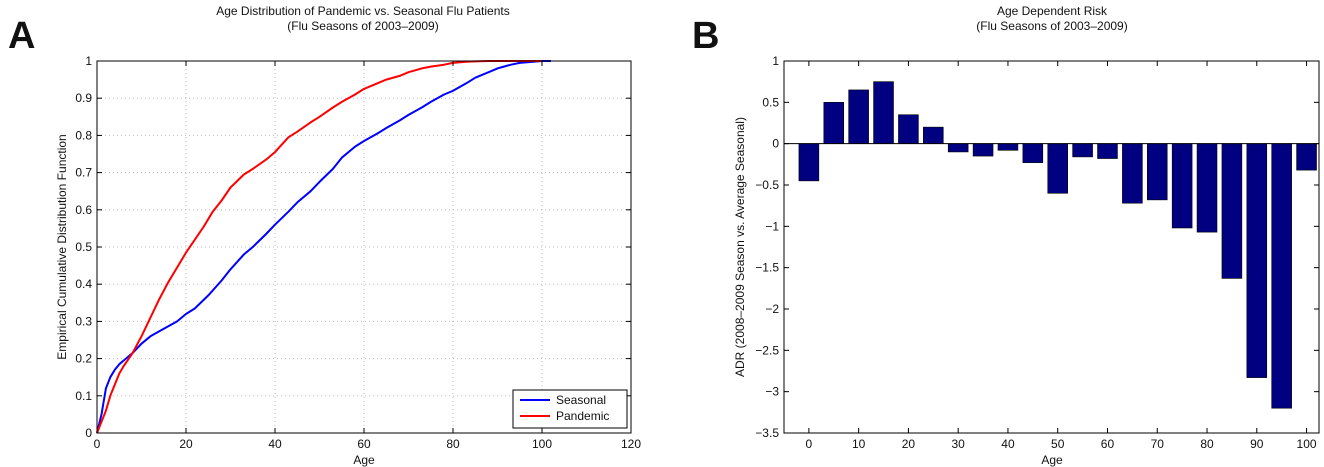 The width and height of the screenshot is (1324, 467). I want to click on a-y-tick-label: 0.8, so click(83, 135).